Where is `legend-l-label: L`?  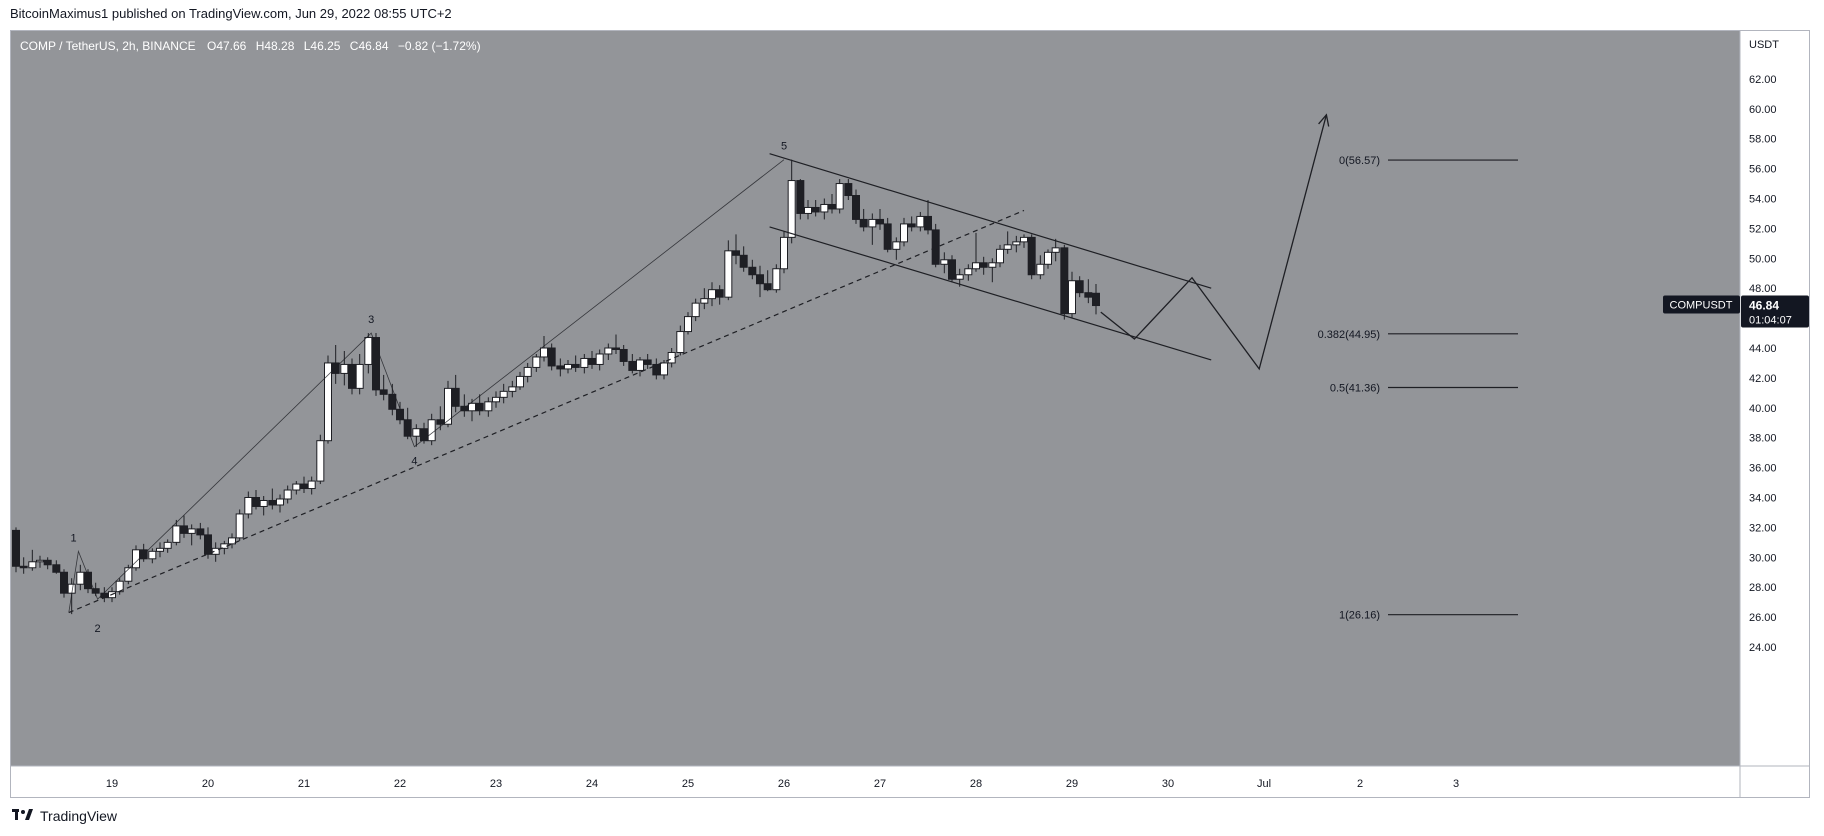 legend-l-label: L is located at coordinates (307, 46).